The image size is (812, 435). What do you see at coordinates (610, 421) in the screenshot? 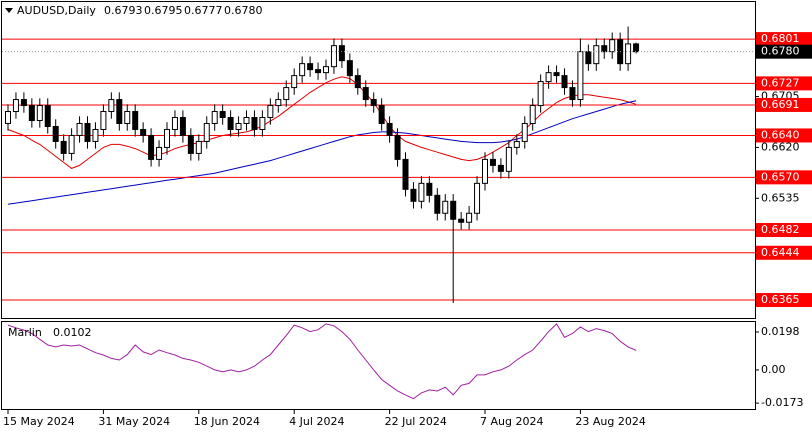
I see `x-tick-label: 23 Aug 2024` at bounding box center [610, 421].